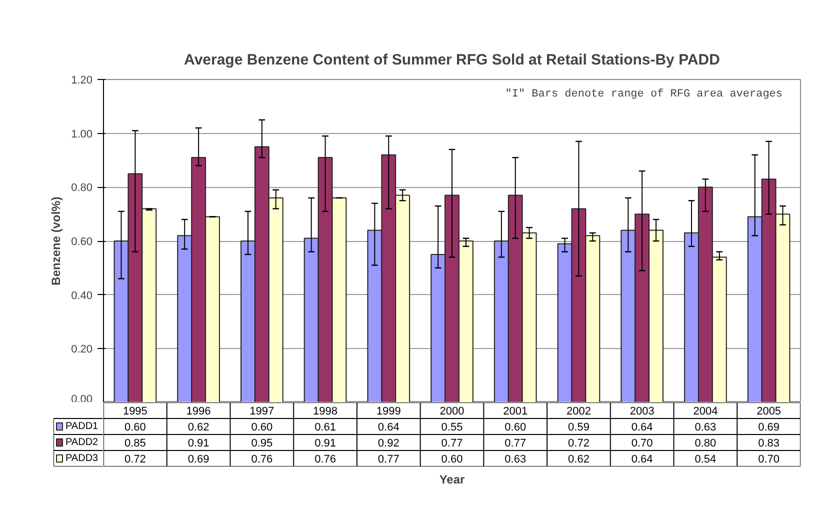  What do you see at coordinates (56, 241) in the screenshot?
I see `y-axis-title: Benzene (vol%)` at bounding box center [56, 241].